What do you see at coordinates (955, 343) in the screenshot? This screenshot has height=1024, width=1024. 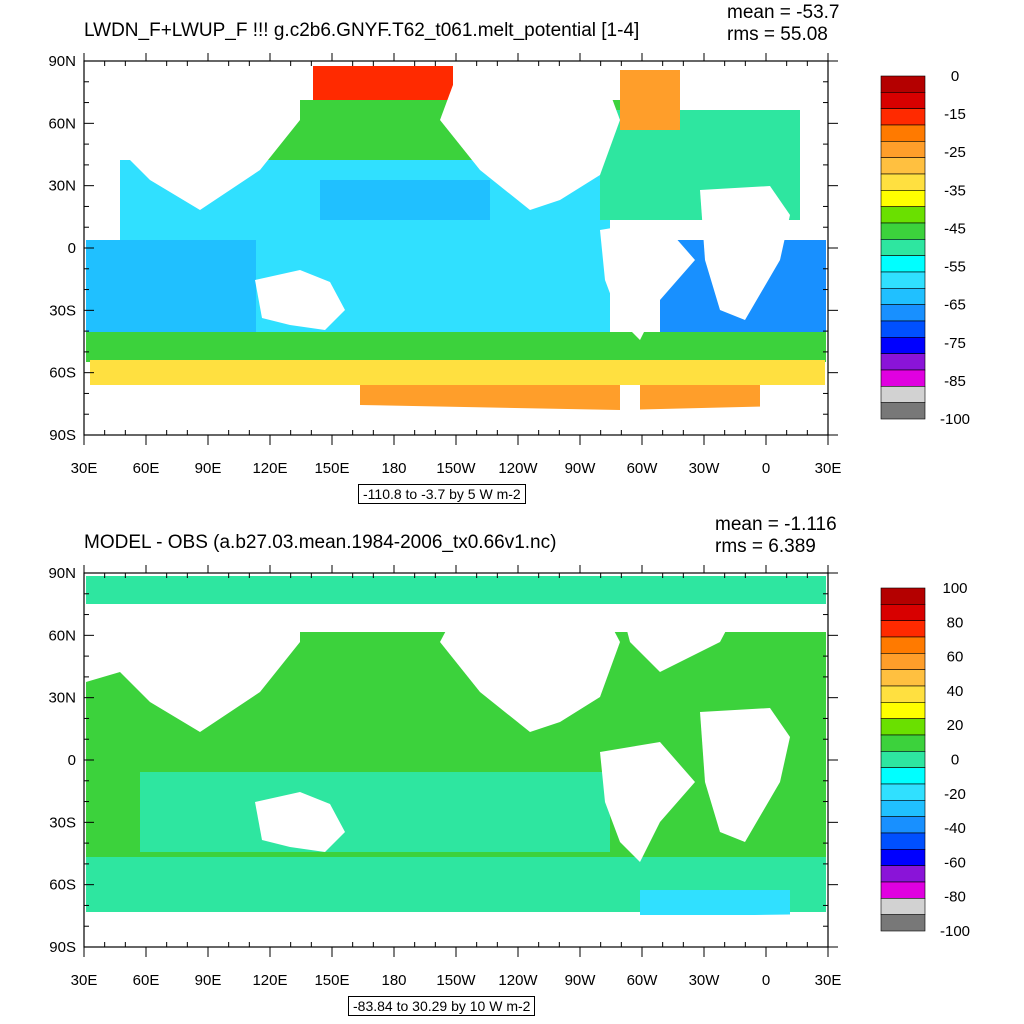 I see `colorbar-label: -75` at bounding box center [955, 343].